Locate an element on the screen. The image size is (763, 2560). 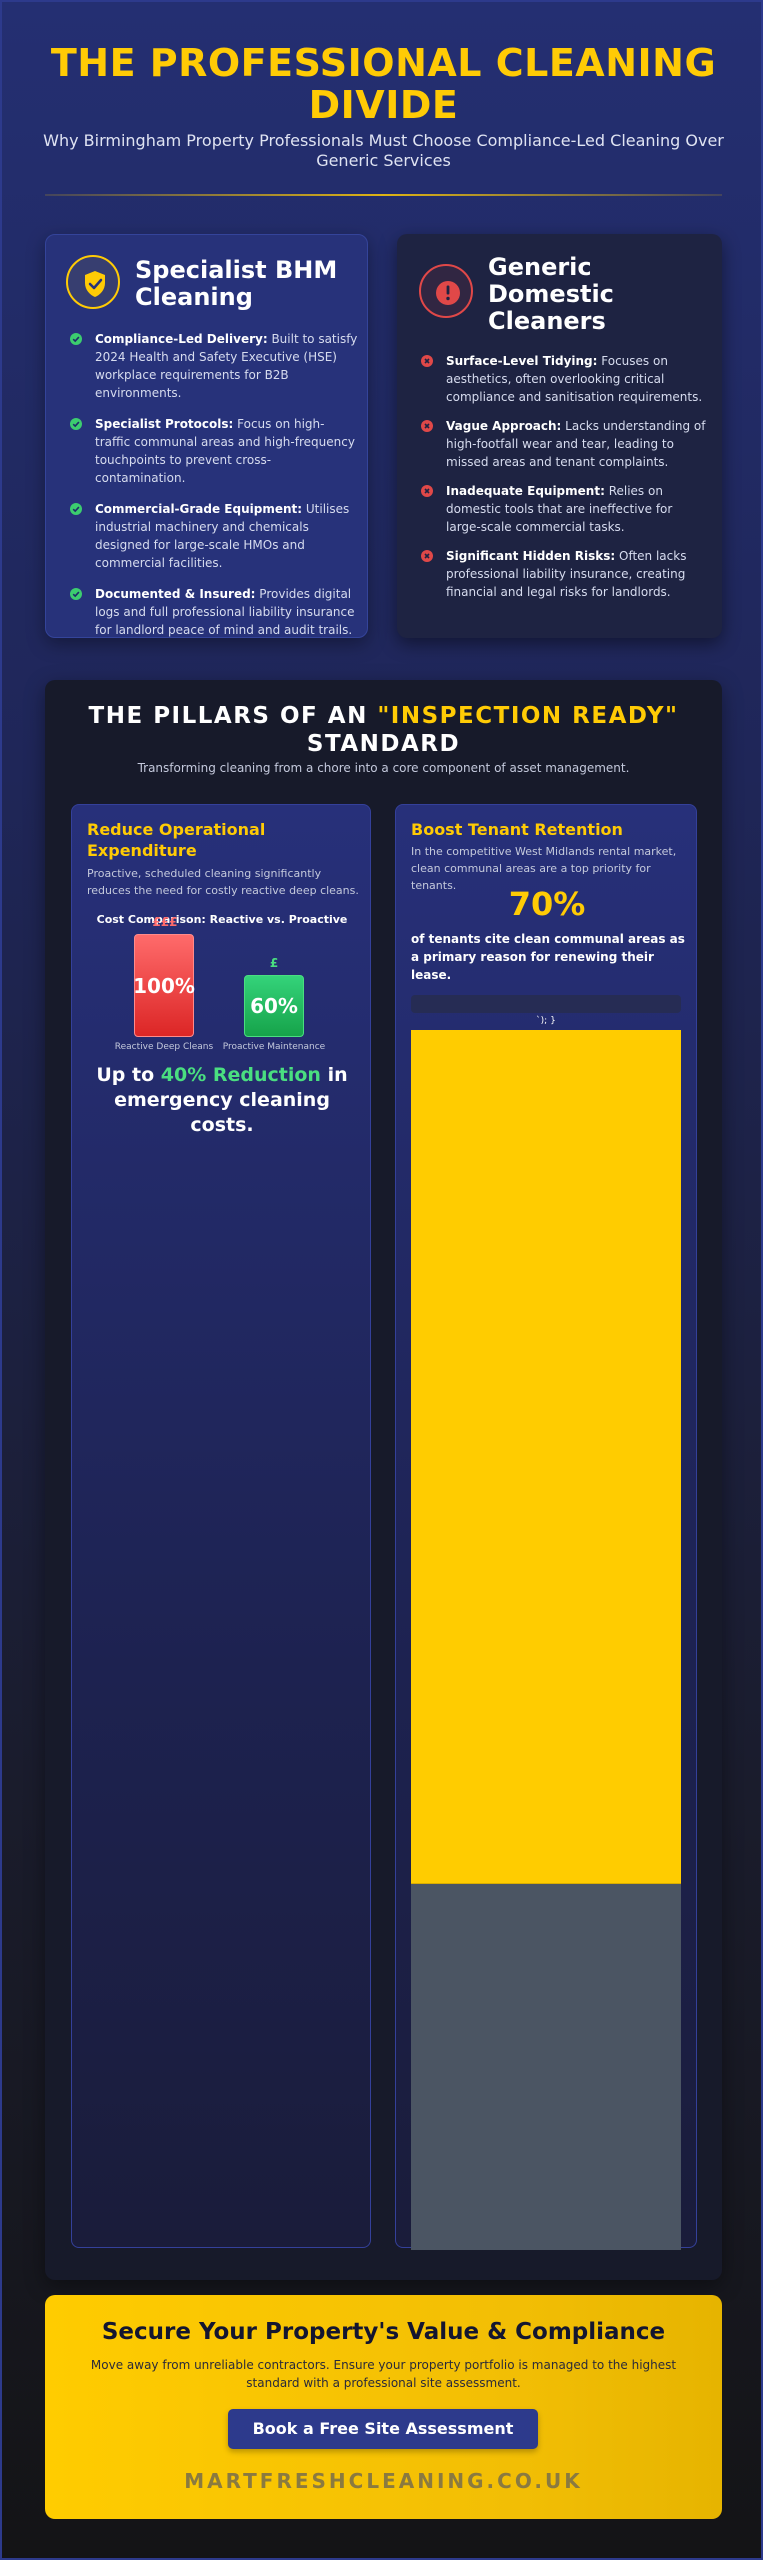
retention-title: Boost Tenant Retention is located at coordinates (517, 829).